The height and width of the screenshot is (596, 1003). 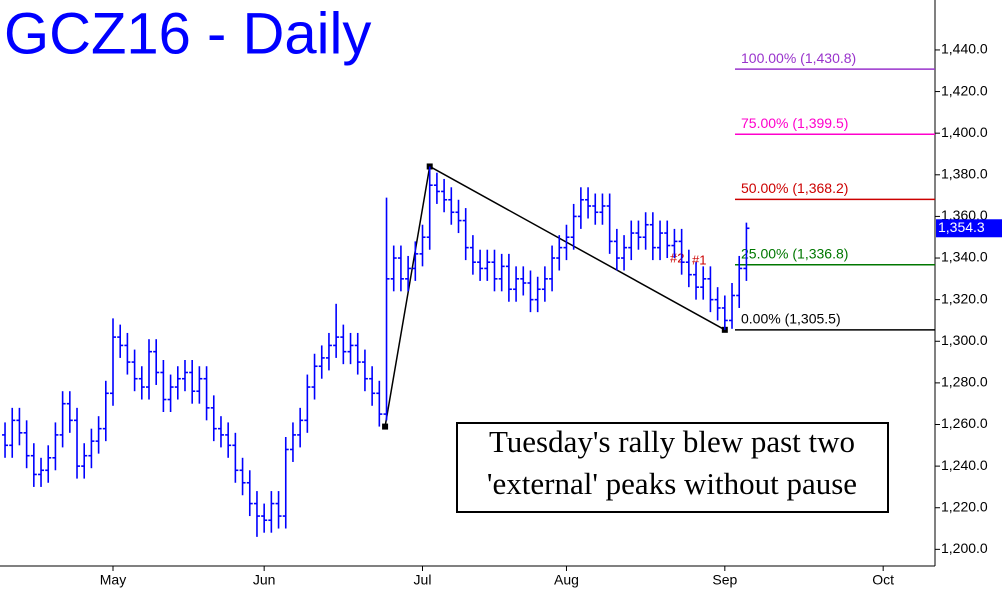 What do you see at coordinates (794, 253) in the screenshot?
I see `level-label: 25.00% (1,336.8)` at bounding box center [794, 253].